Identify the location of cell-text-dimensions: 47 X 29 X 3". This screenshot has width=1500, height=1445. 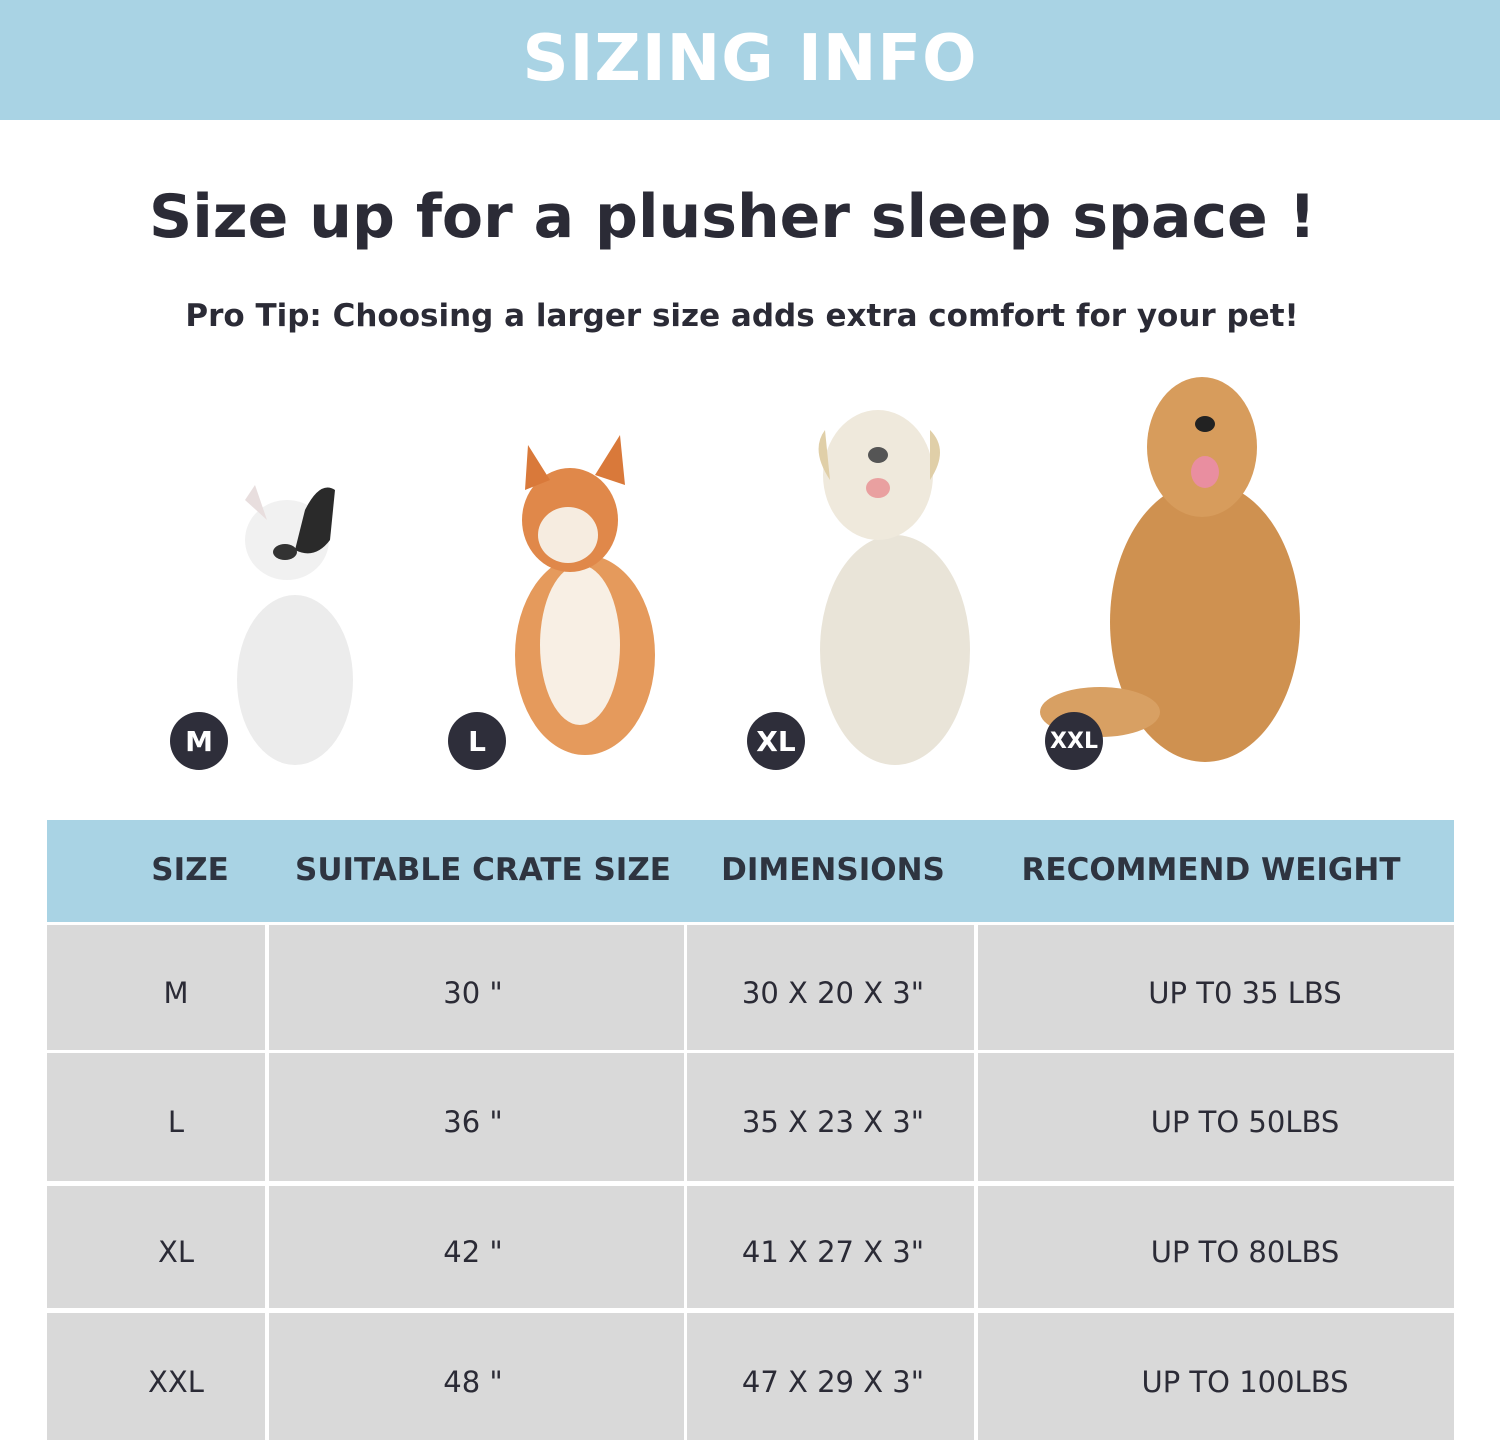
(833, 1381).